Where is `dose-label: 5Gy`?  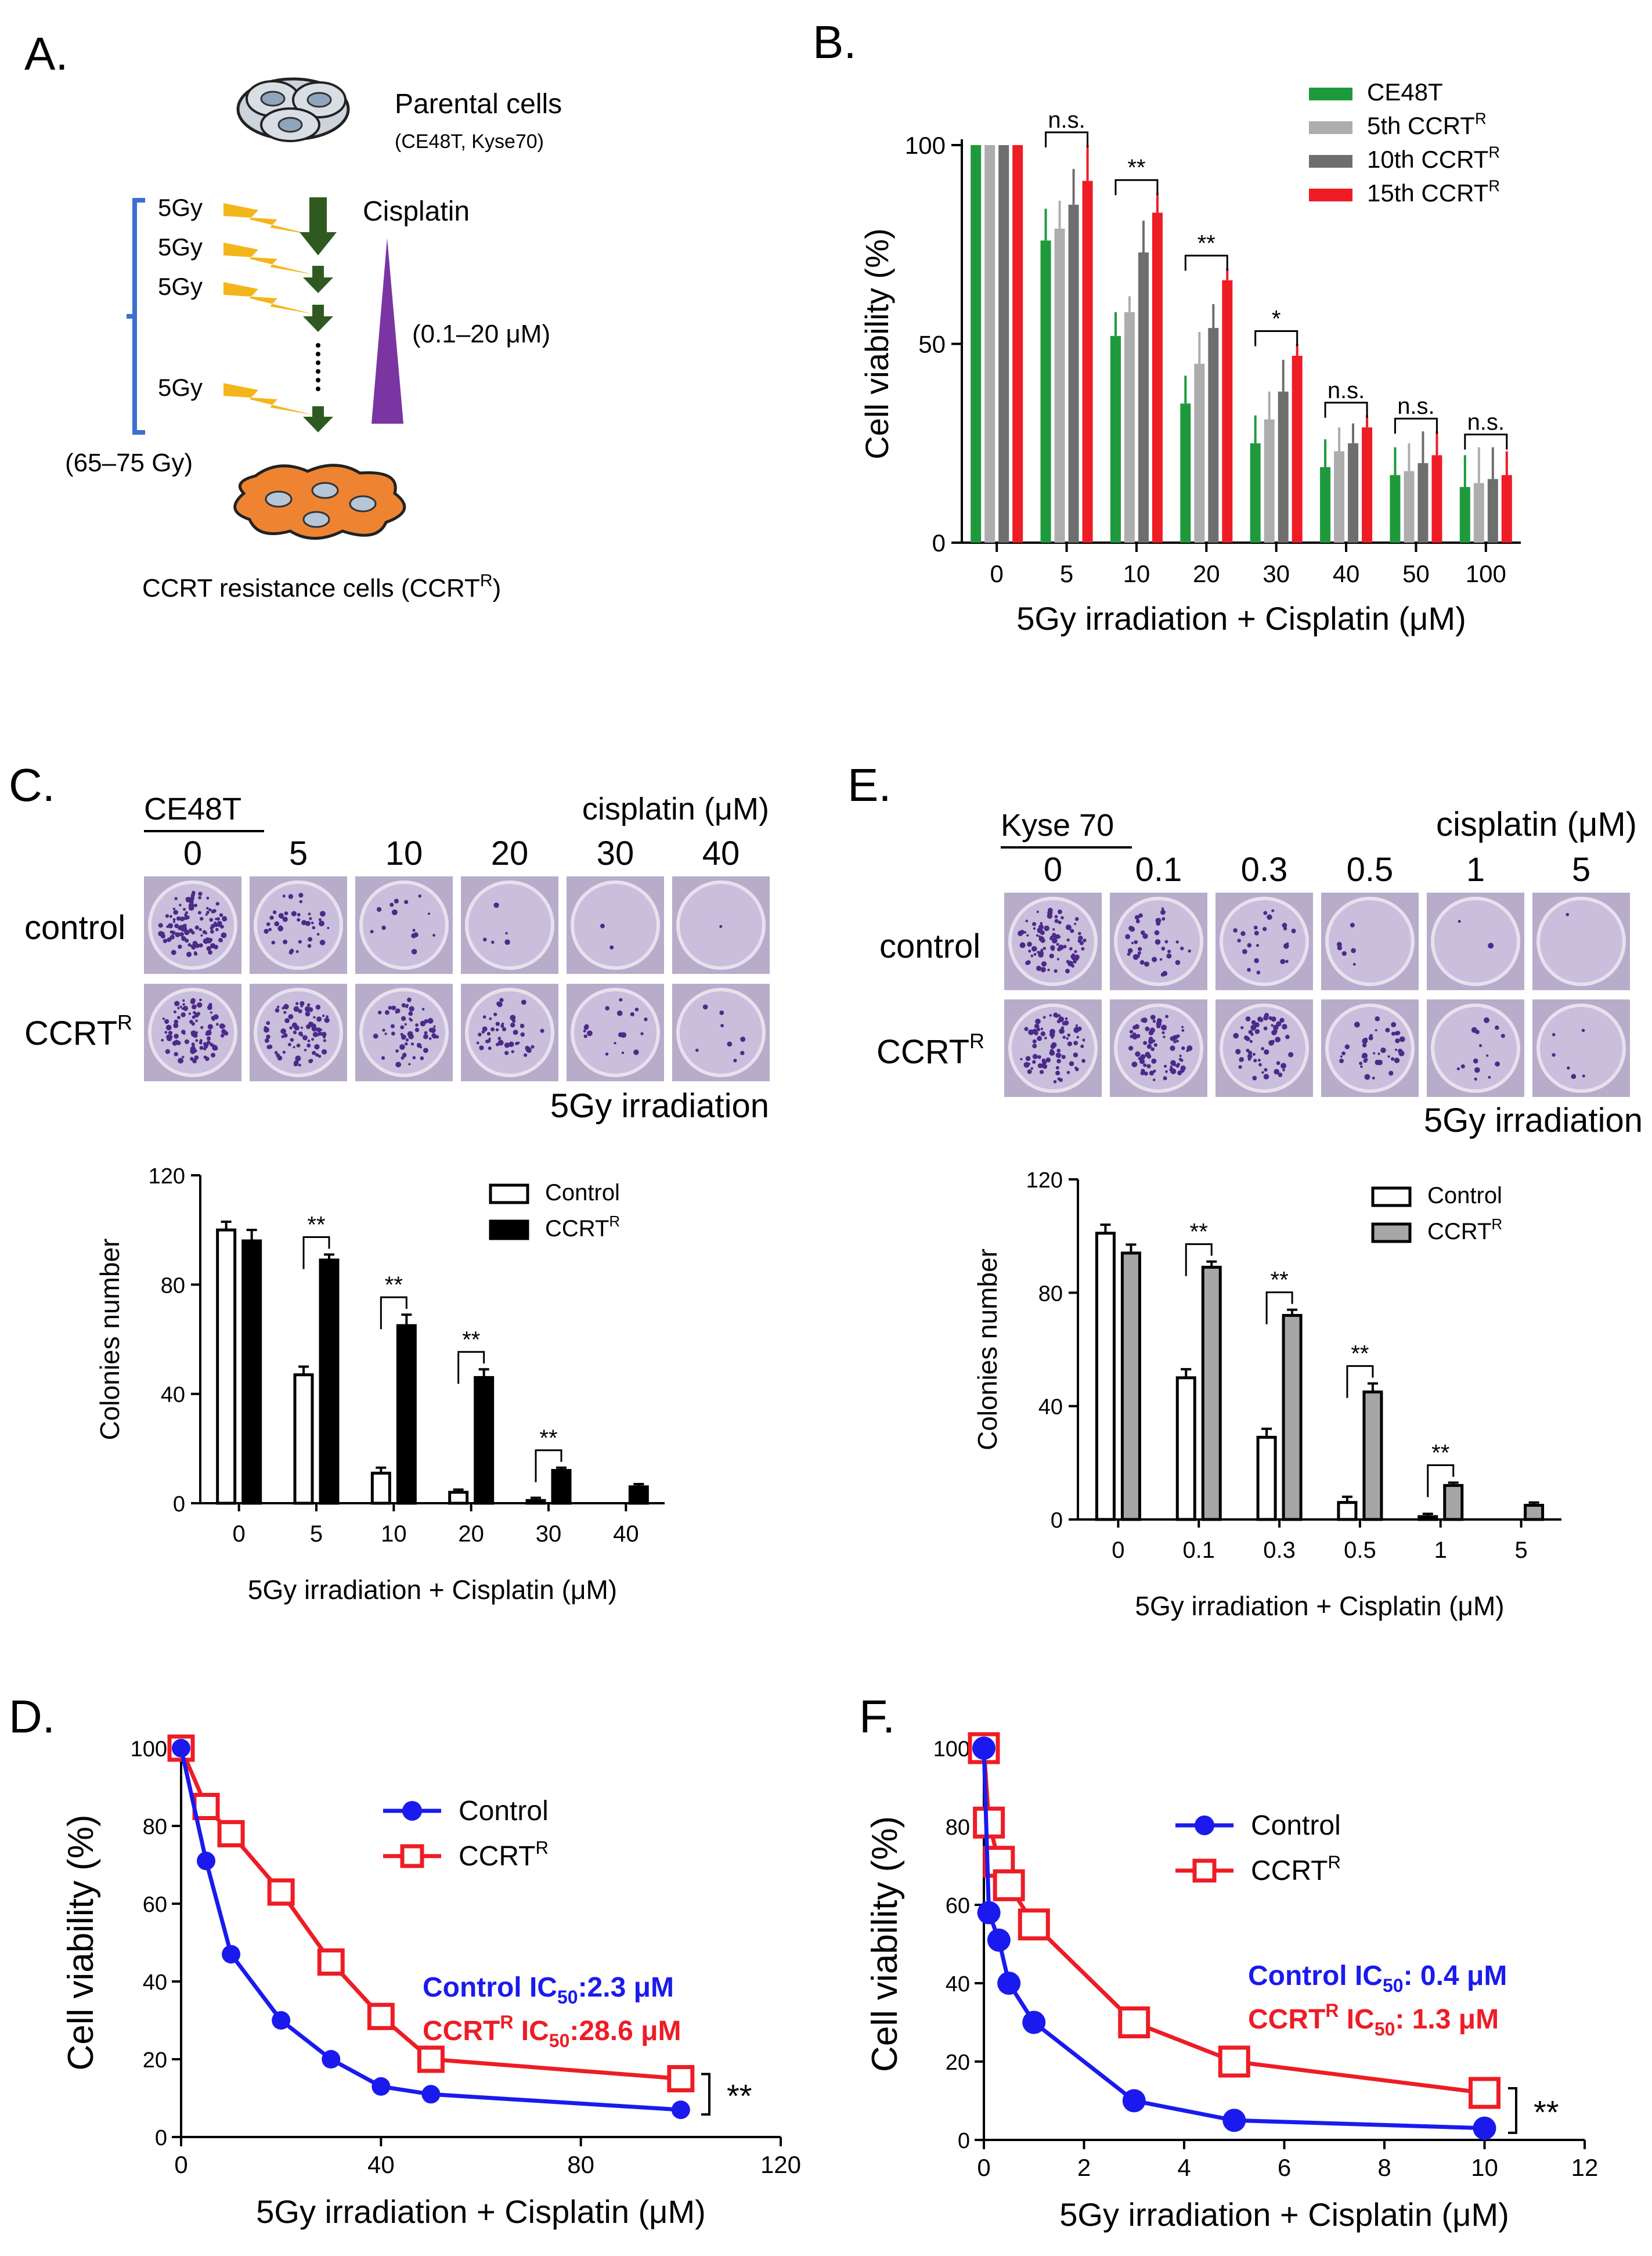 dose-label: 5Gy is located at coordinates (180, 387).